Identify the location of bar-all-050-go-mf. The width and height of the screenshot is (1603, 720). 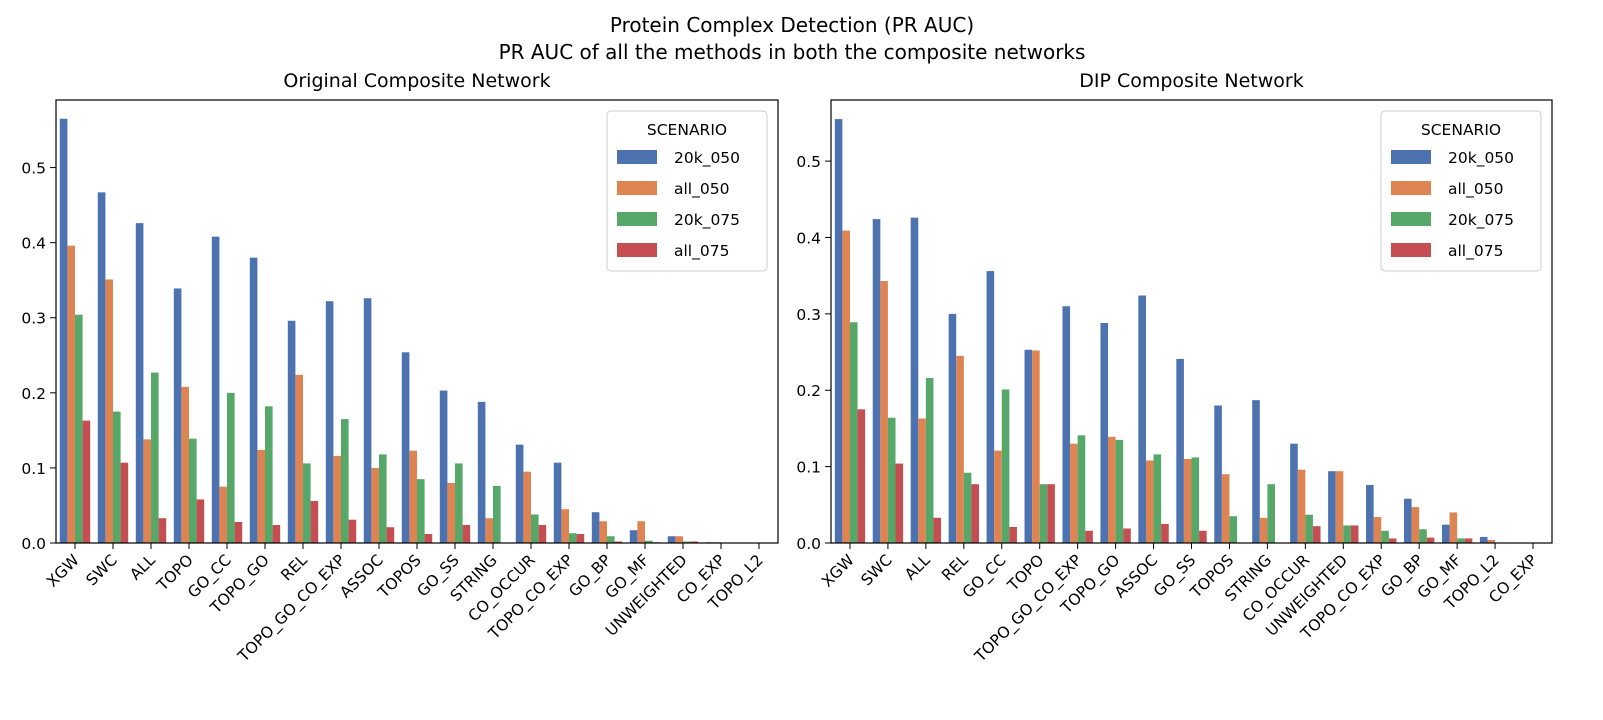
(641, 532).